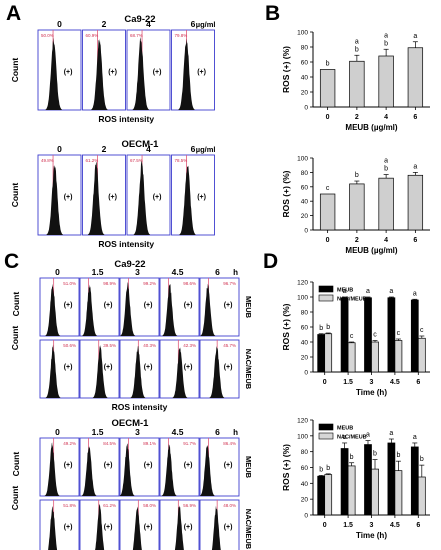 Image resolution: width=441 pixels, height=550 pixels. Describe the element at coordinates (302, 283) in the screenshot. I see `y-tick-label: 120` at that location.